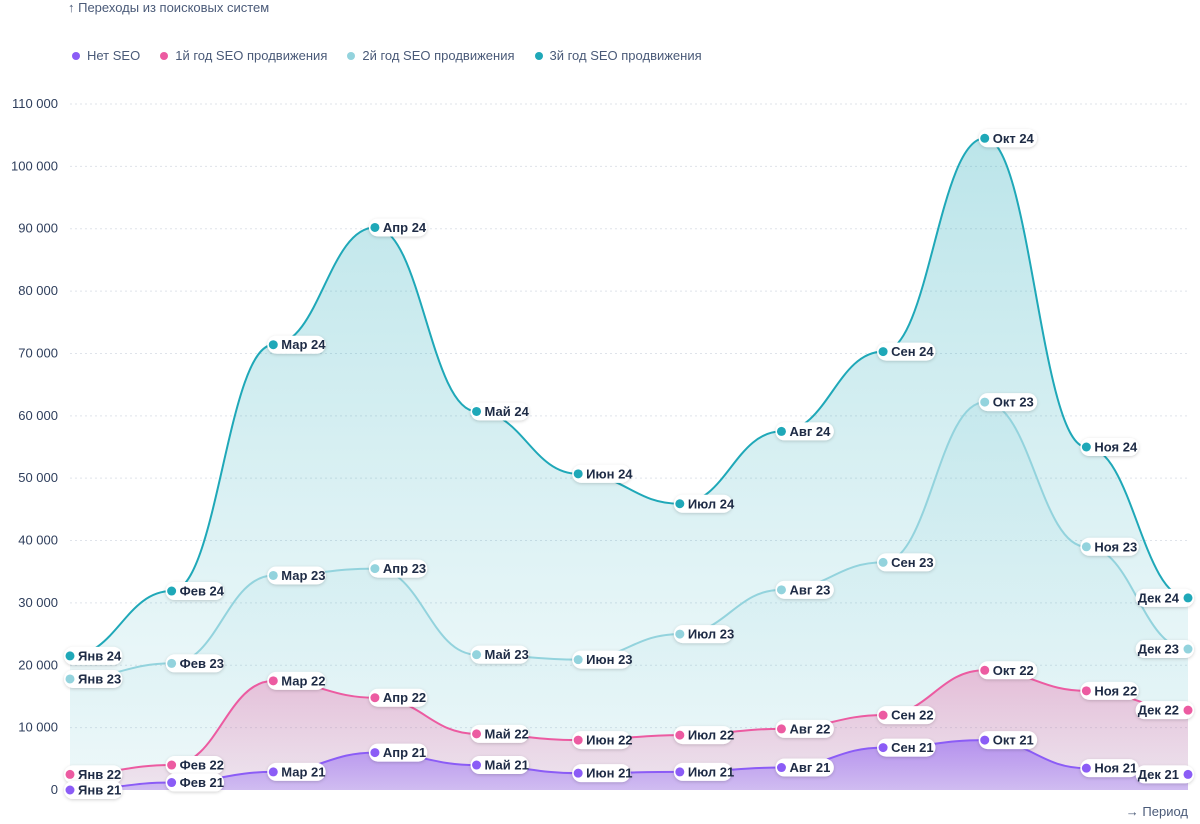 This screenshot has width=1200, height=824. Describe the element at coordinates (93, 774) in the screenshot. I see `point-seo-year-1: Янв 22` at that location.